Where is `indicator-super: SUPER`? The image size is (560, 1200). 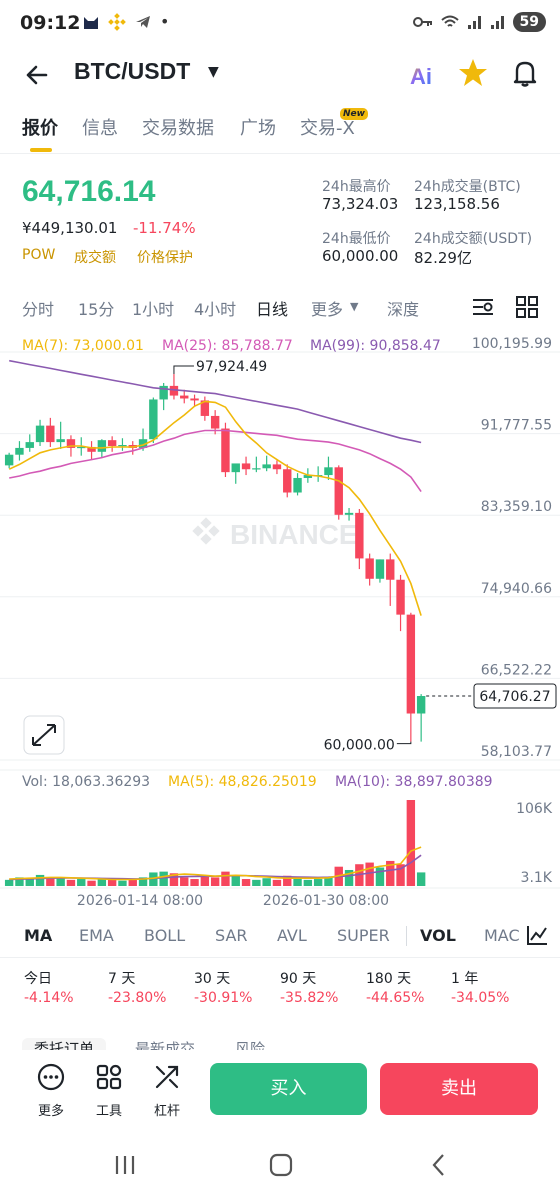
indicator-super: SUPER is located at coordinates (363, 935).